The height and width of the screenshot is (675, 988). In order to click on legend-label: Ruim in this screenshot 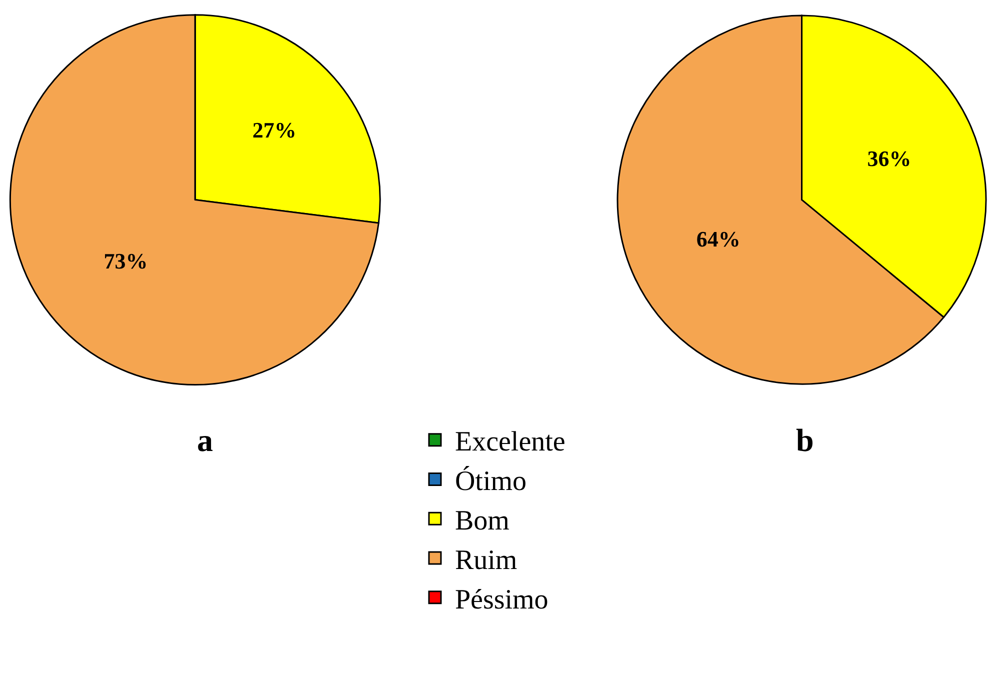, I will do `click(486, 560)`.